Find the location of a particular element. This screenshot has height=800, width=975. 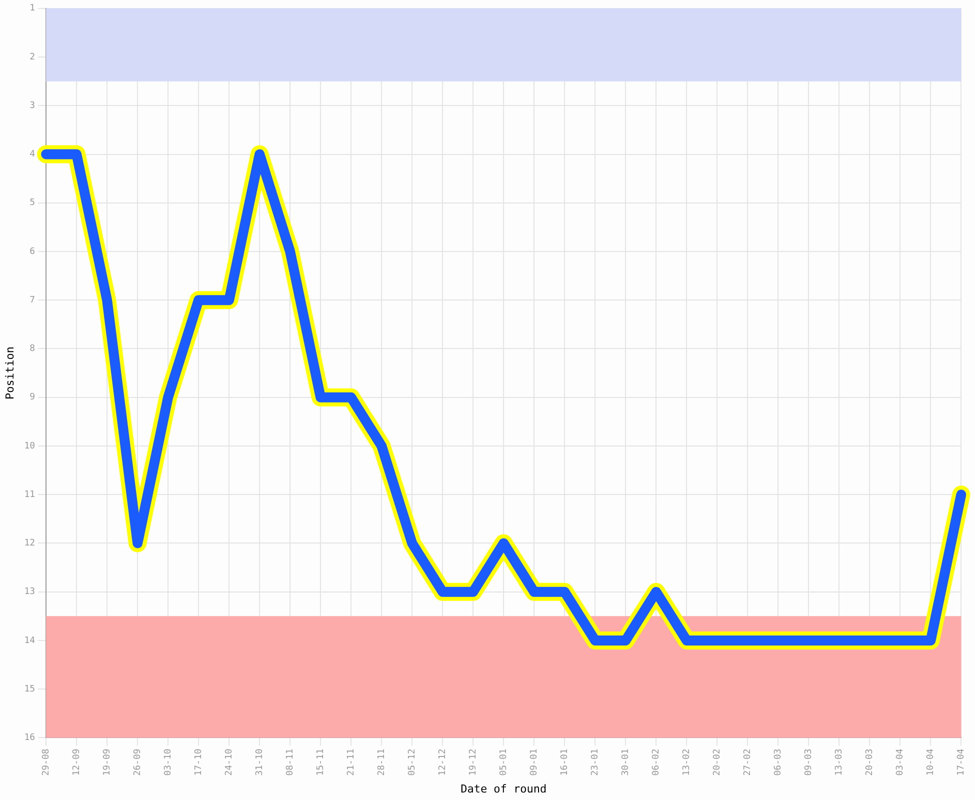

y-tick-label: 16 is located at coordinates (30, 738).